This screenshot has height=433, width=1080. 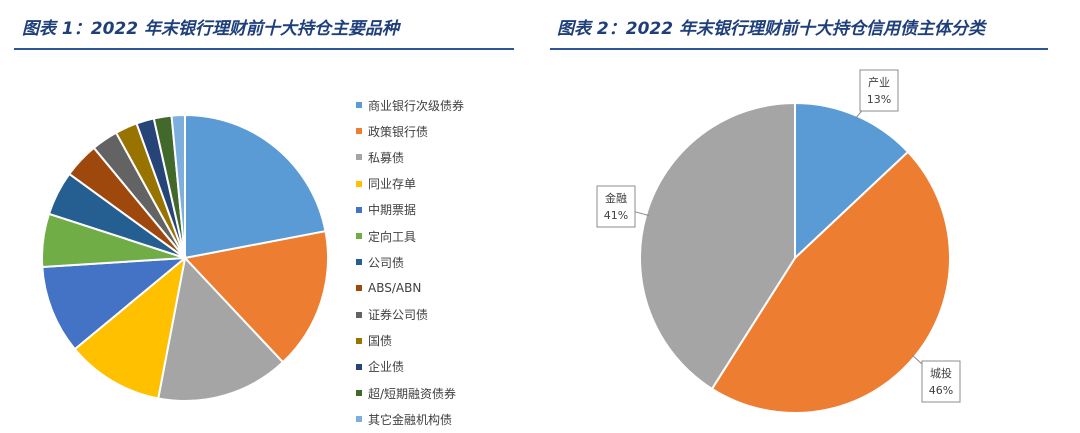 What do you see at coordinates (771, 29) in the screenshot?
I see `chart-2-title: 图表 2：2022 年末银行理财前十大持仓信用债主体分类` at bounding box center [771, 29].